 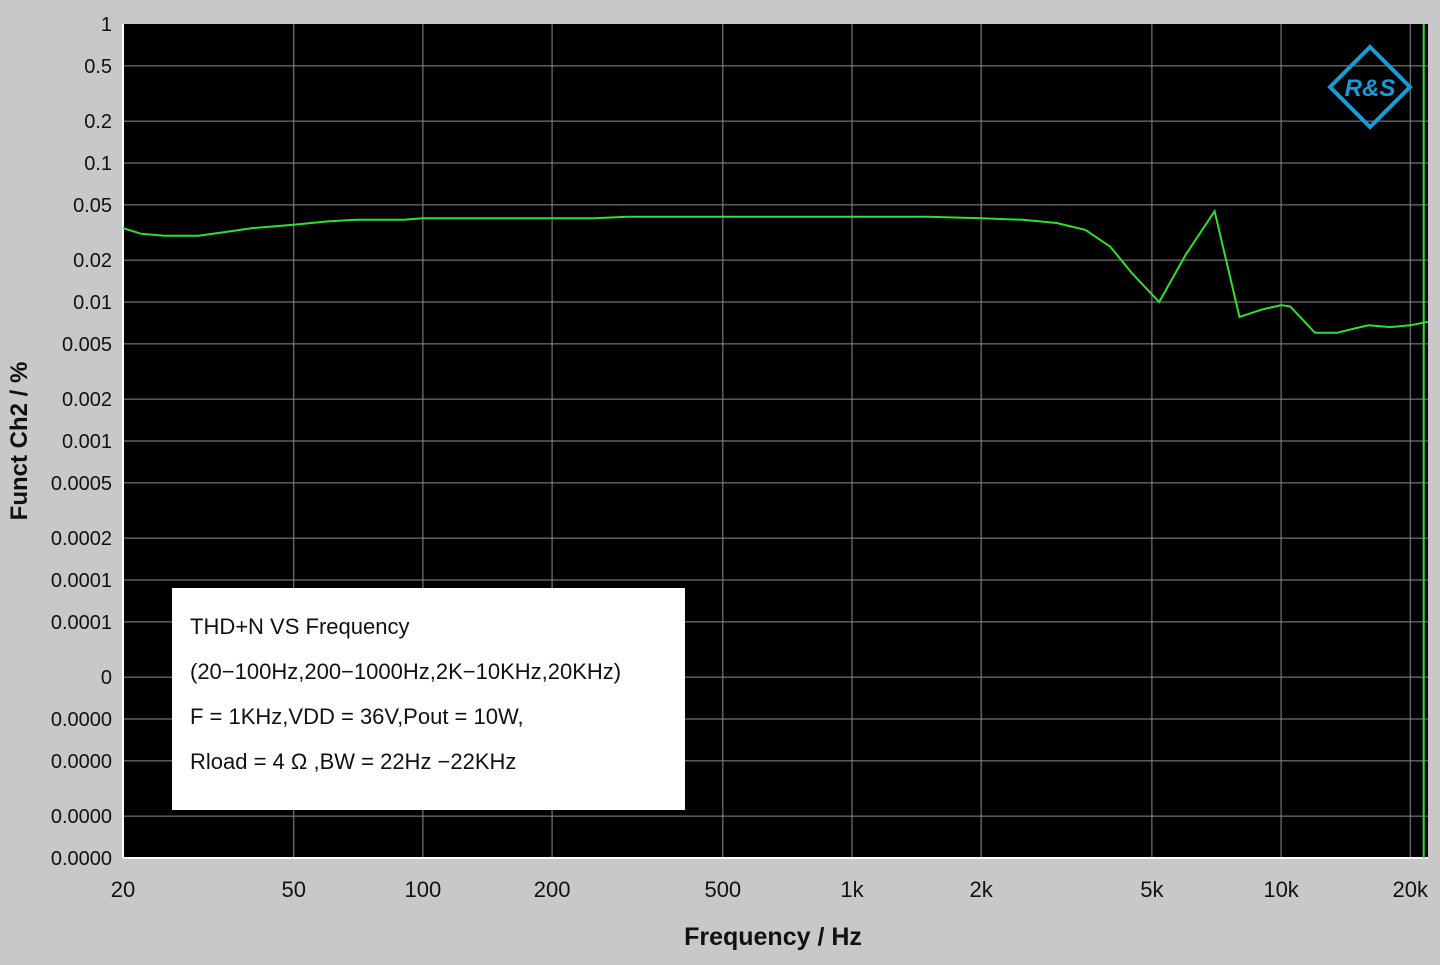 I want to click on x-tick-label: 100, so click(x=423, y=889).